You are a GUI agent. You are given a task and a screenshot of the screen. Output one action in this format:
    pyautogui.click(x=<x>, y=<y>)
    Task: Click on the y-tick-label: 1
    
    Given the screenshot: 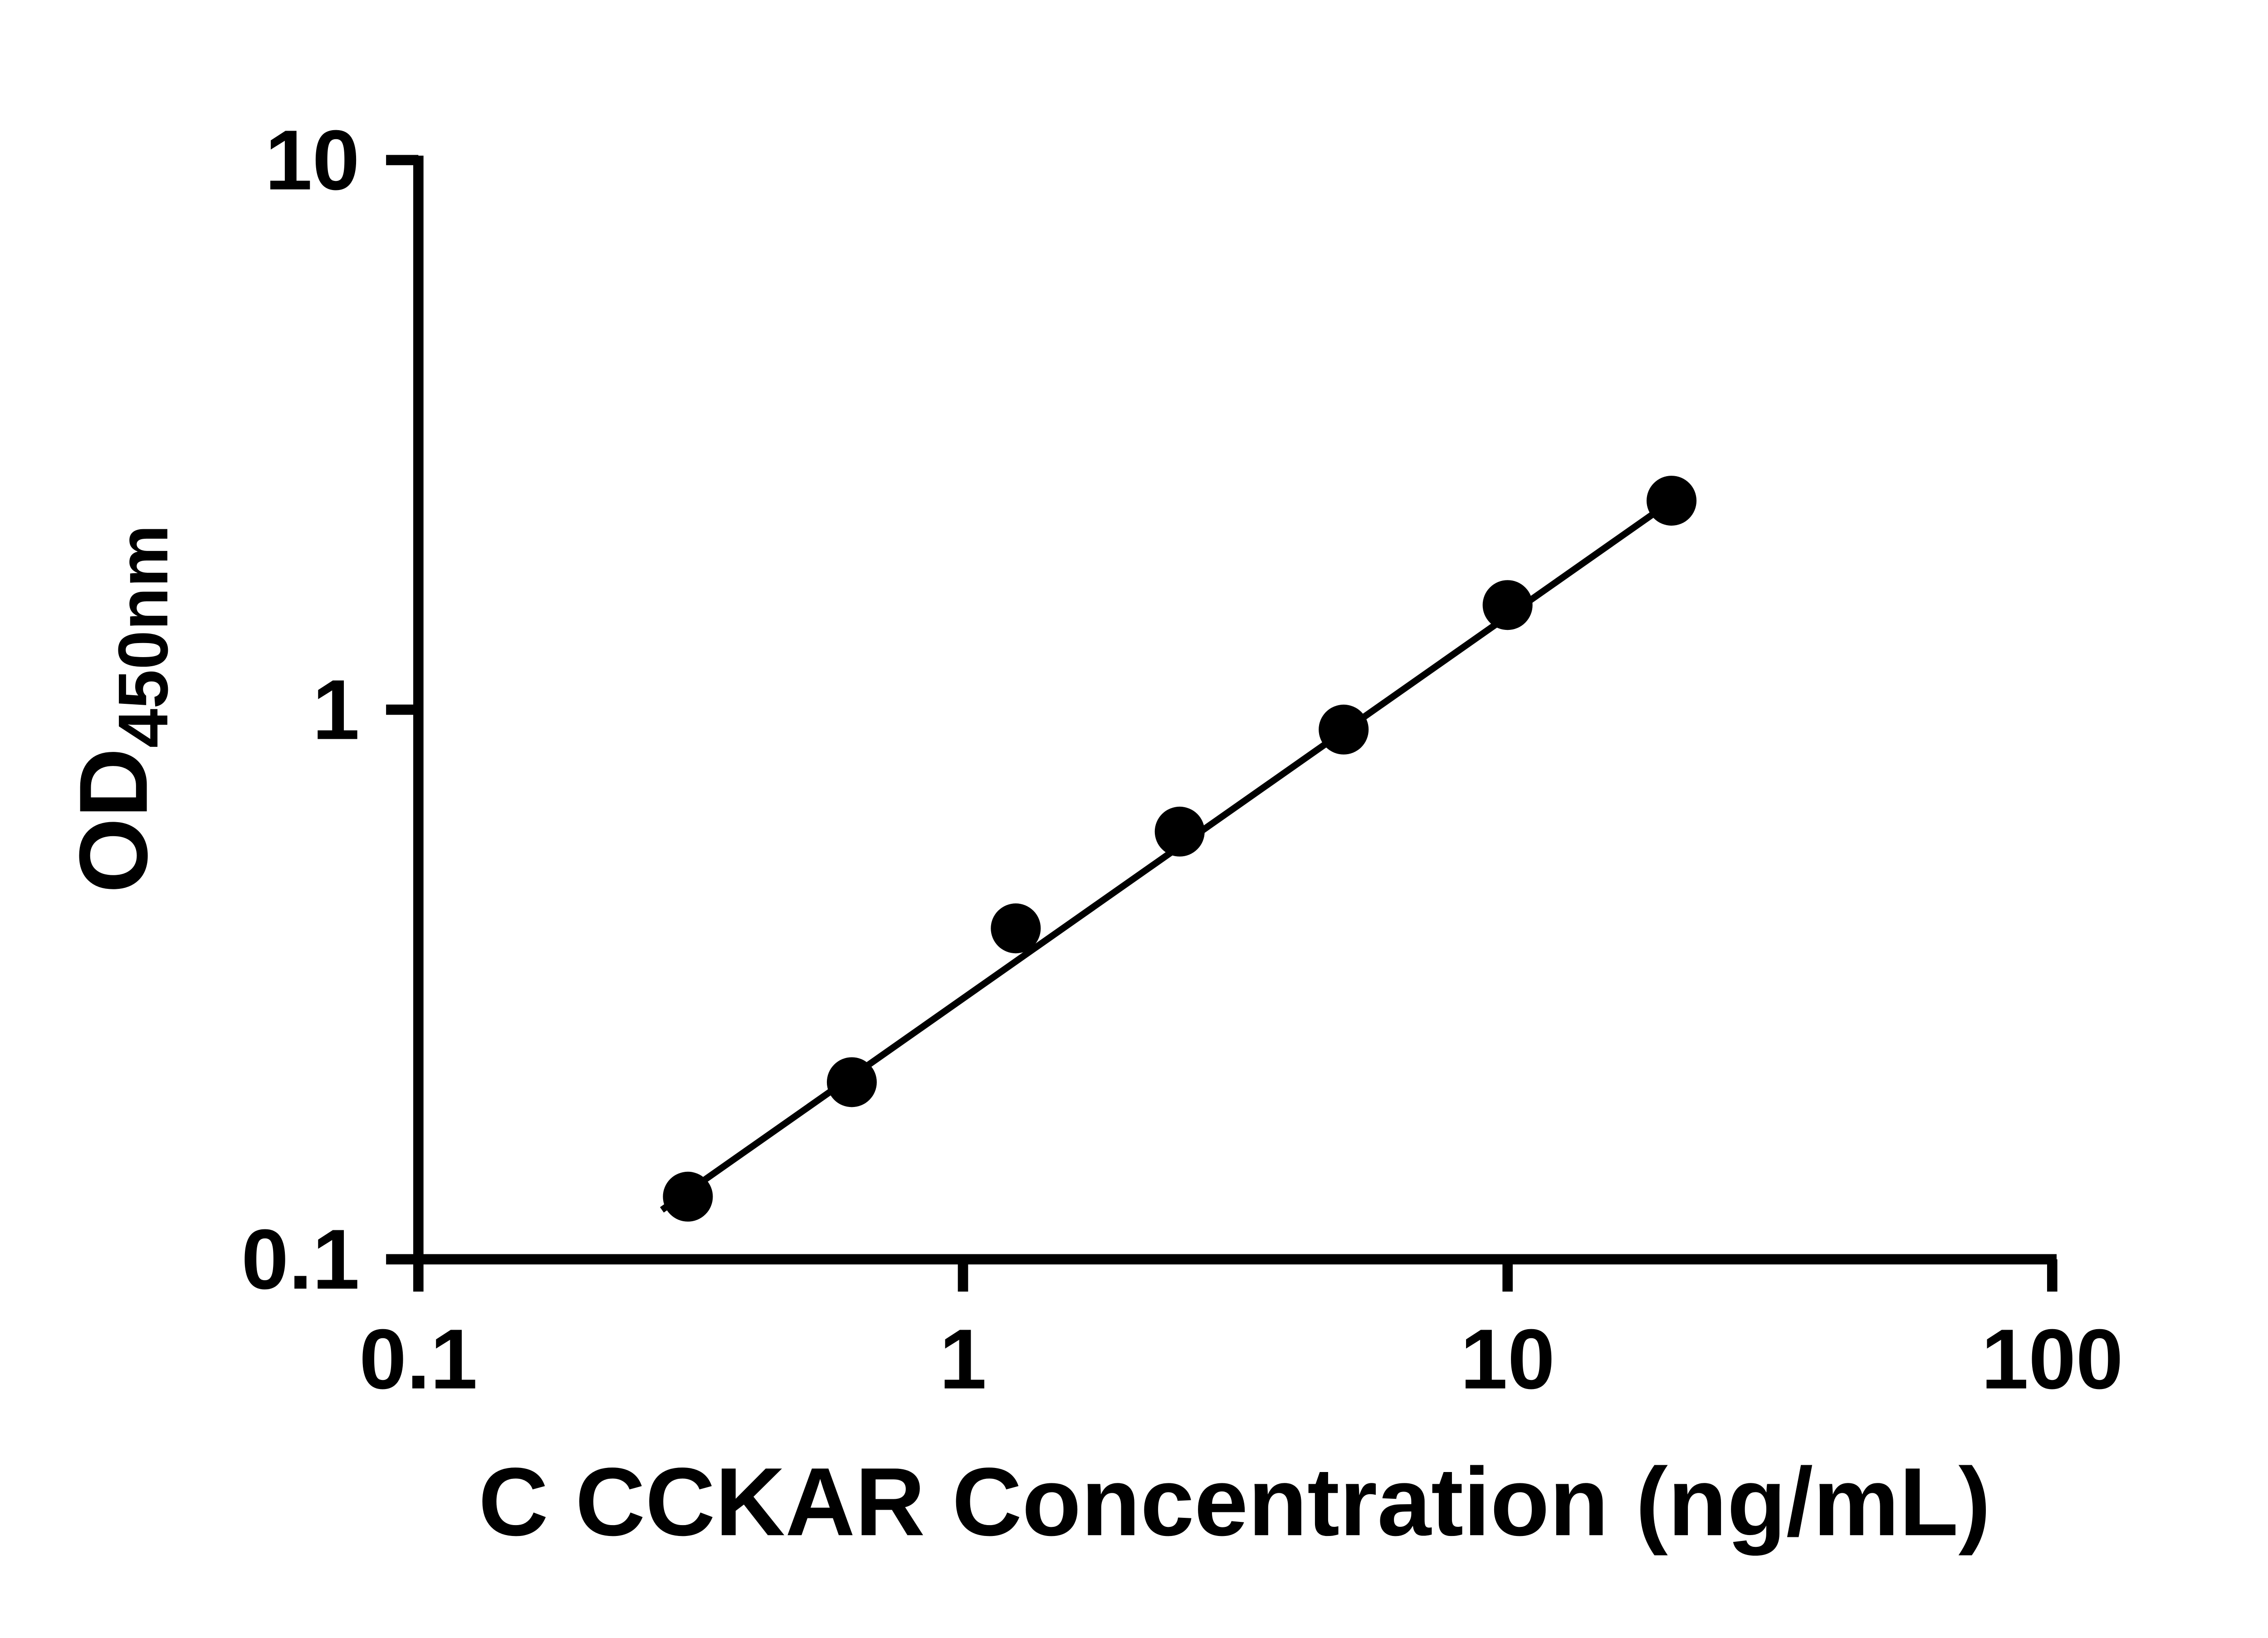 What is the action you would take?
    pyautogui.click(x=336, y=709)
    